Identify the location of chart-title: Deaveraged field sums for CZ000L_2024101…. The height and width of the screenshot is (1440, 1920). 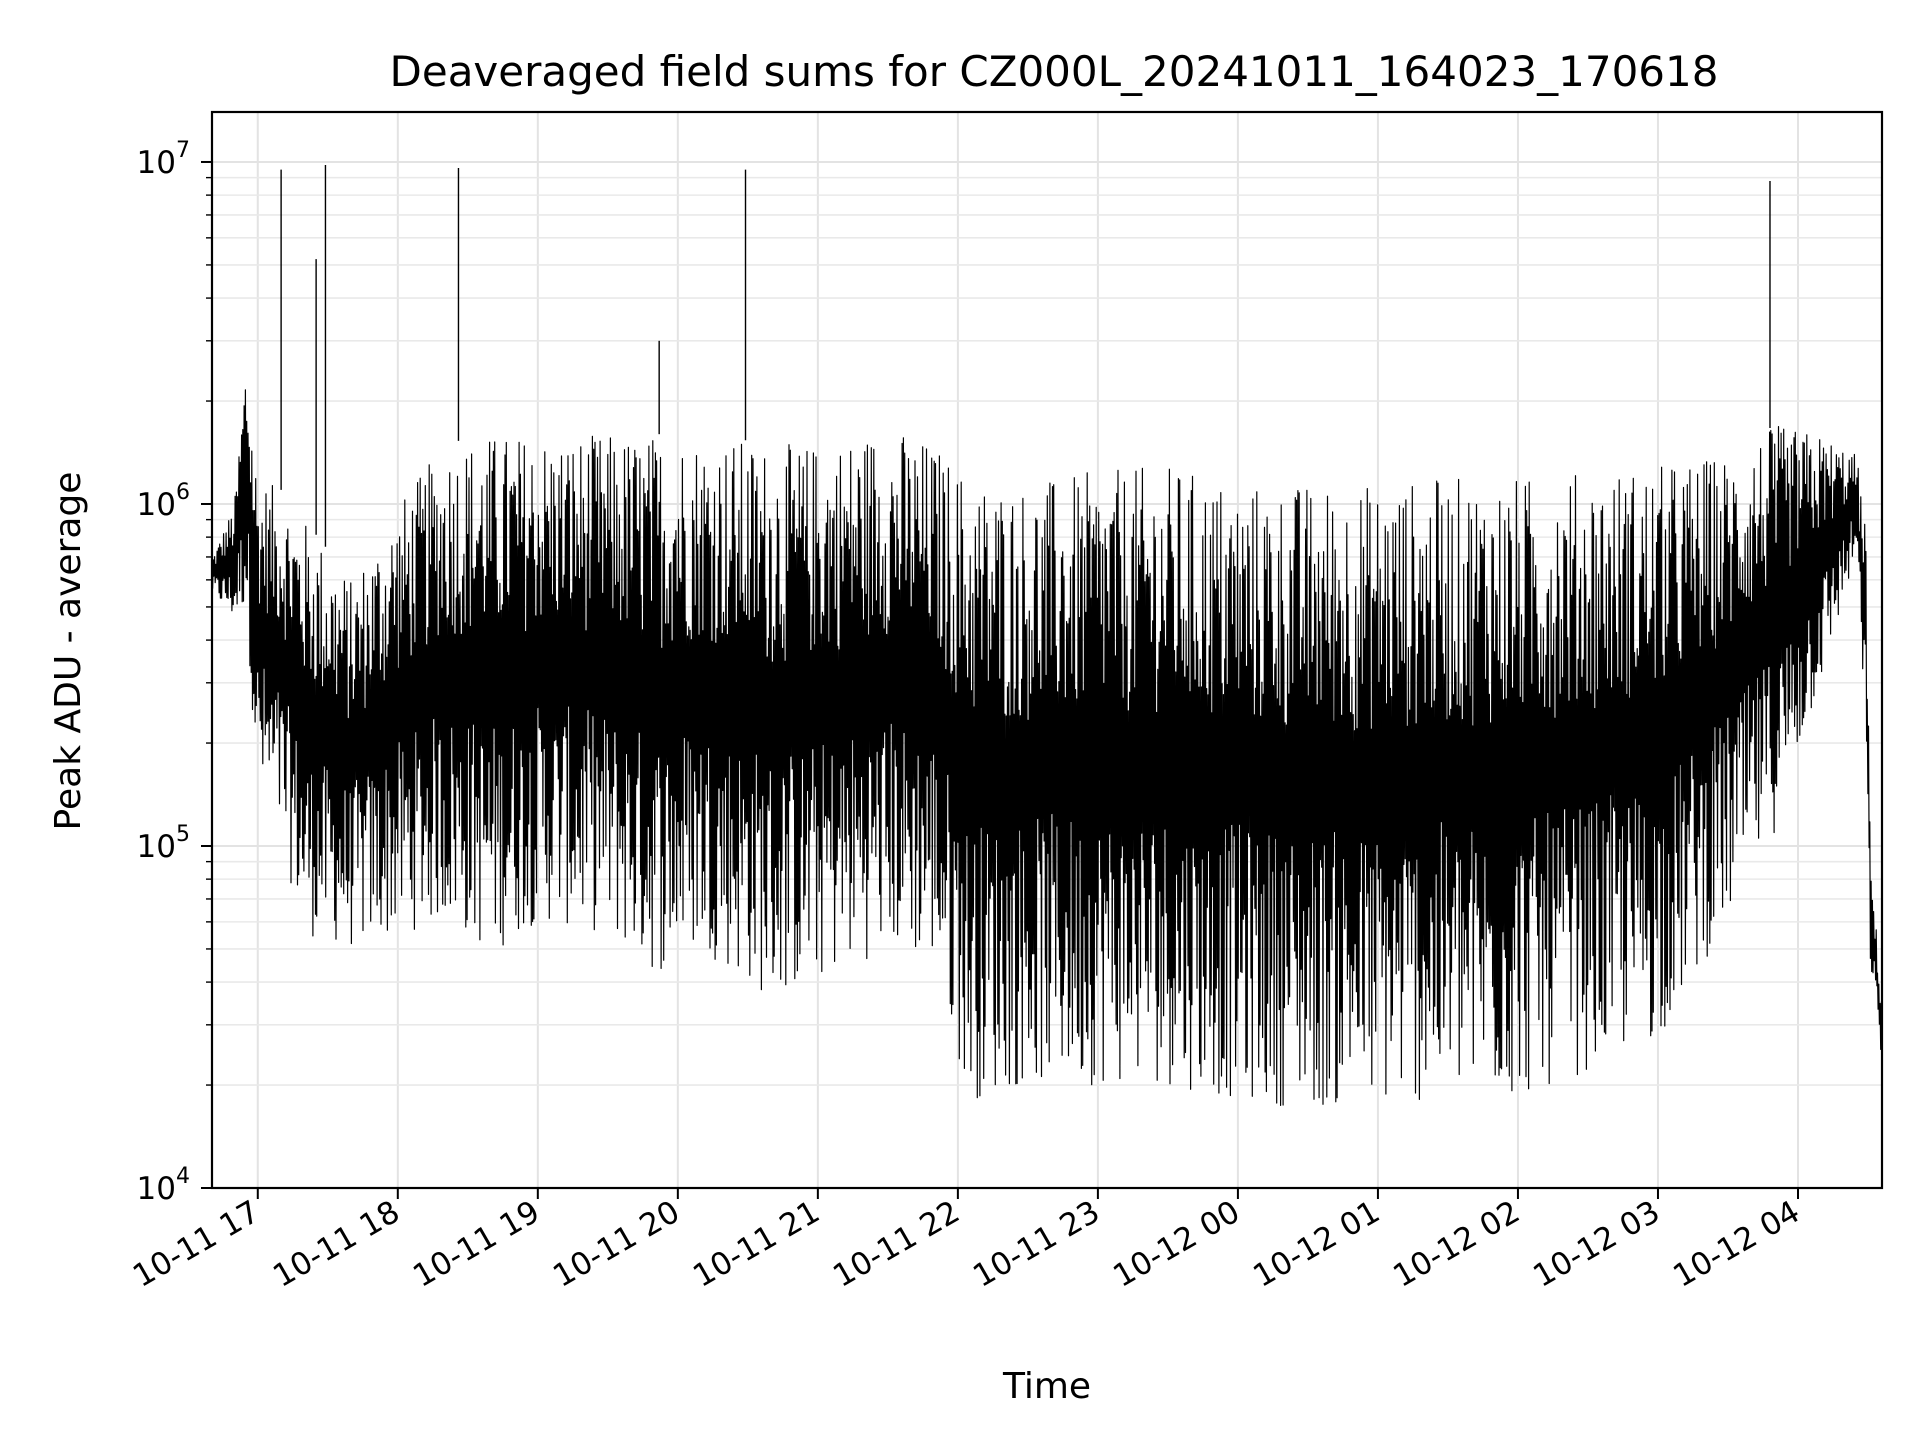
(1054, 71).